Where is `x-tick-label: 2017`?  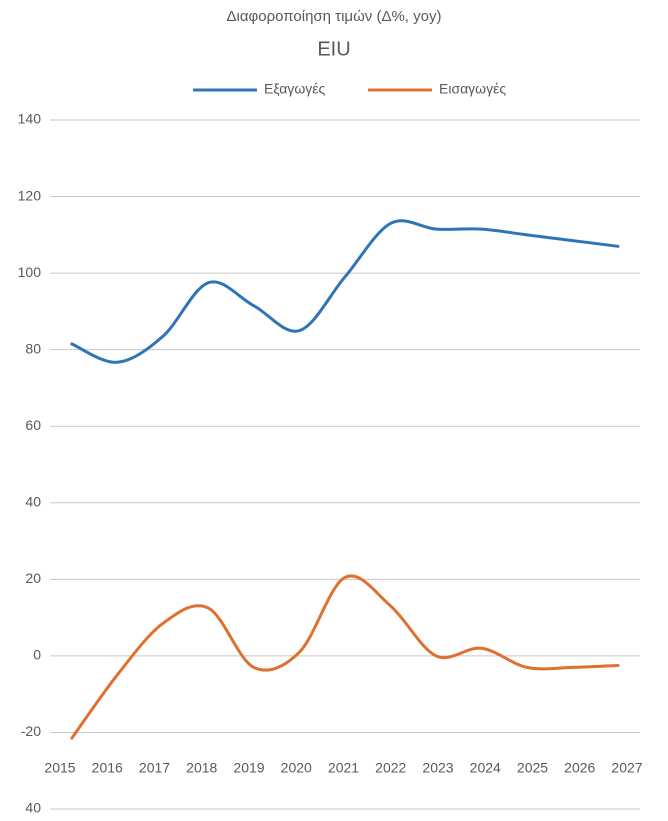 x-tick-label: 2017 is located at coordinates (154, 768).